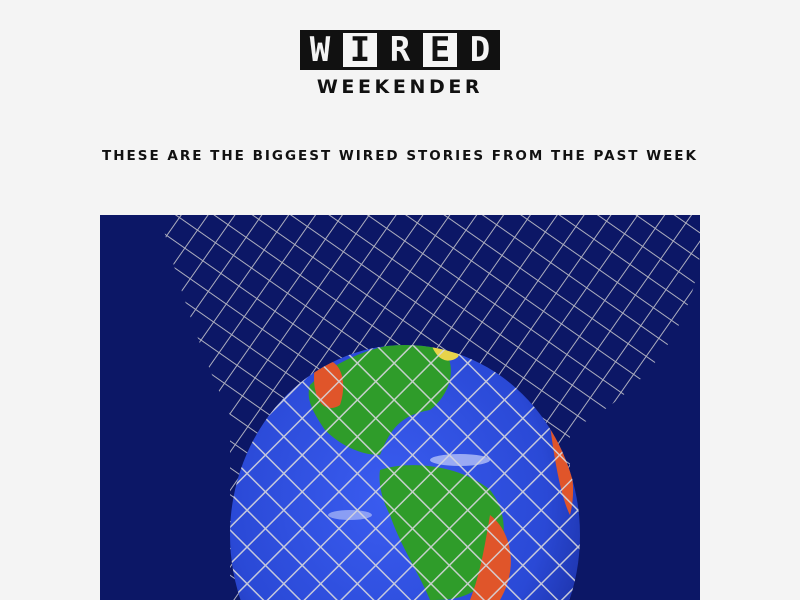 The image size is (800, 600). What do you see at coordinates (360, 50) in the screenshot?
I see `logo-letter: I` at bounding box center [360, 50].